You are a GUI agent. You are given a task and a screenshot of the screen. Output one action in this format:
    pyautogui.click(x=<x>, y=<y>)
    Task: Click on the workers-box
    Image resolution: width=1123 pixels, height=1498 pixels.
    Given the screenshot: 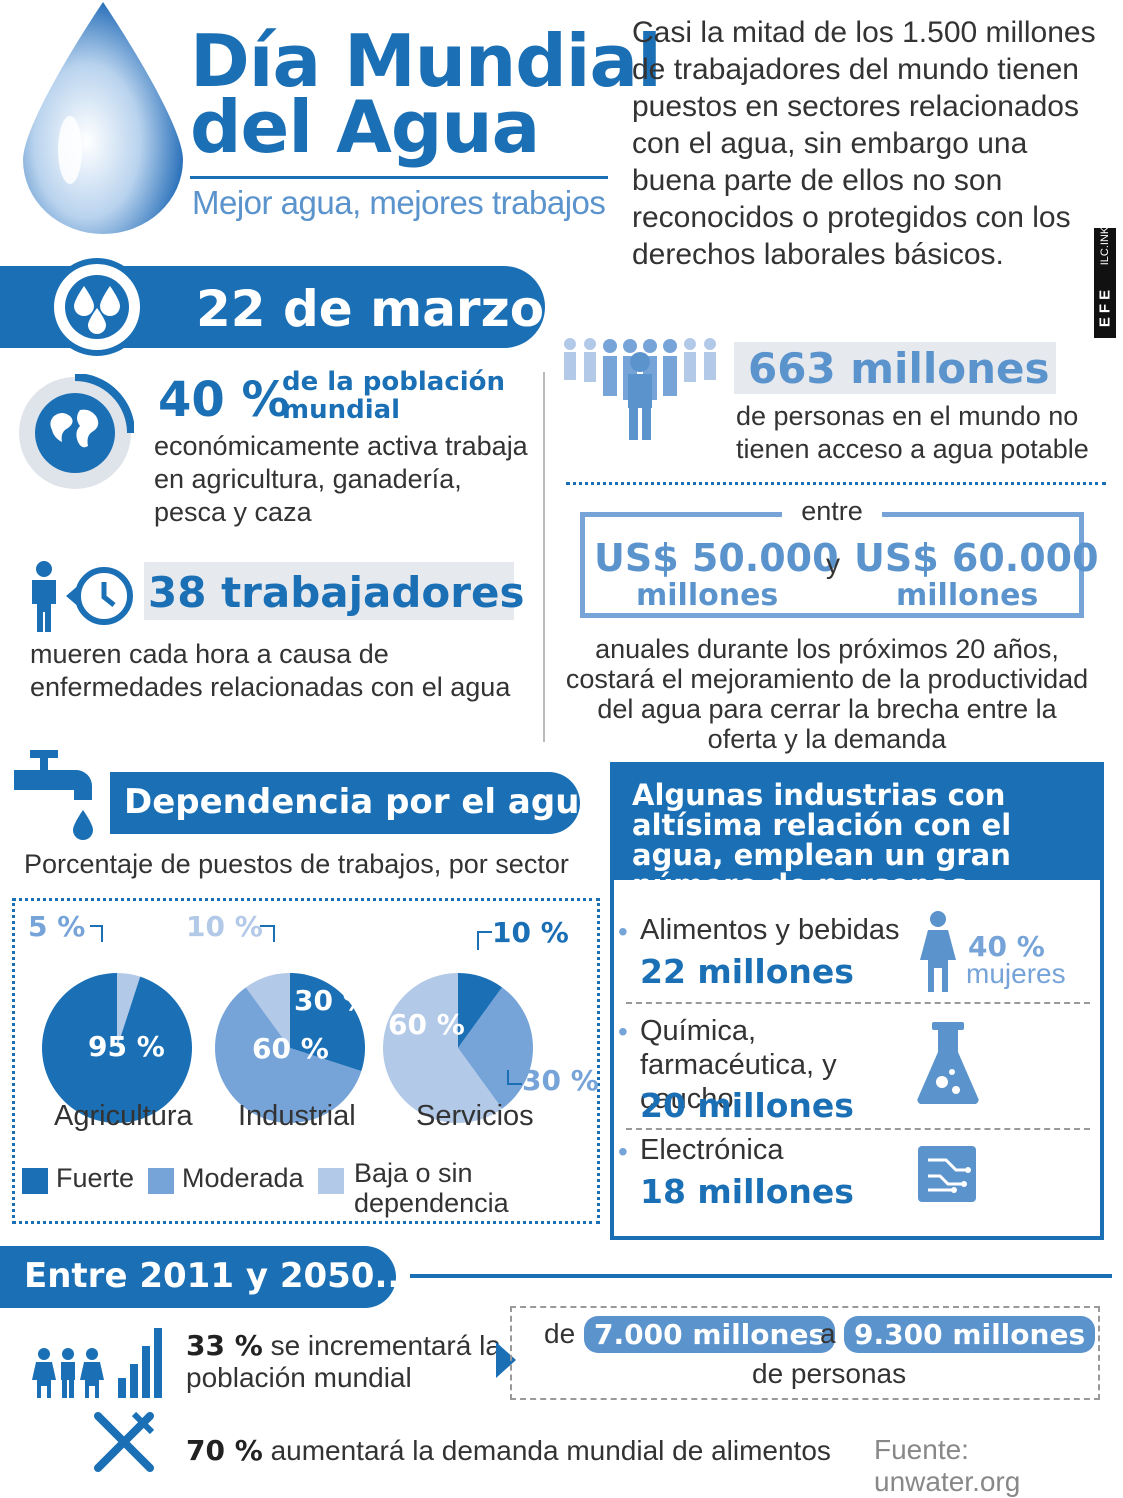 What is the action you would take?
    pyautogui.click(x=329, y=591)
    